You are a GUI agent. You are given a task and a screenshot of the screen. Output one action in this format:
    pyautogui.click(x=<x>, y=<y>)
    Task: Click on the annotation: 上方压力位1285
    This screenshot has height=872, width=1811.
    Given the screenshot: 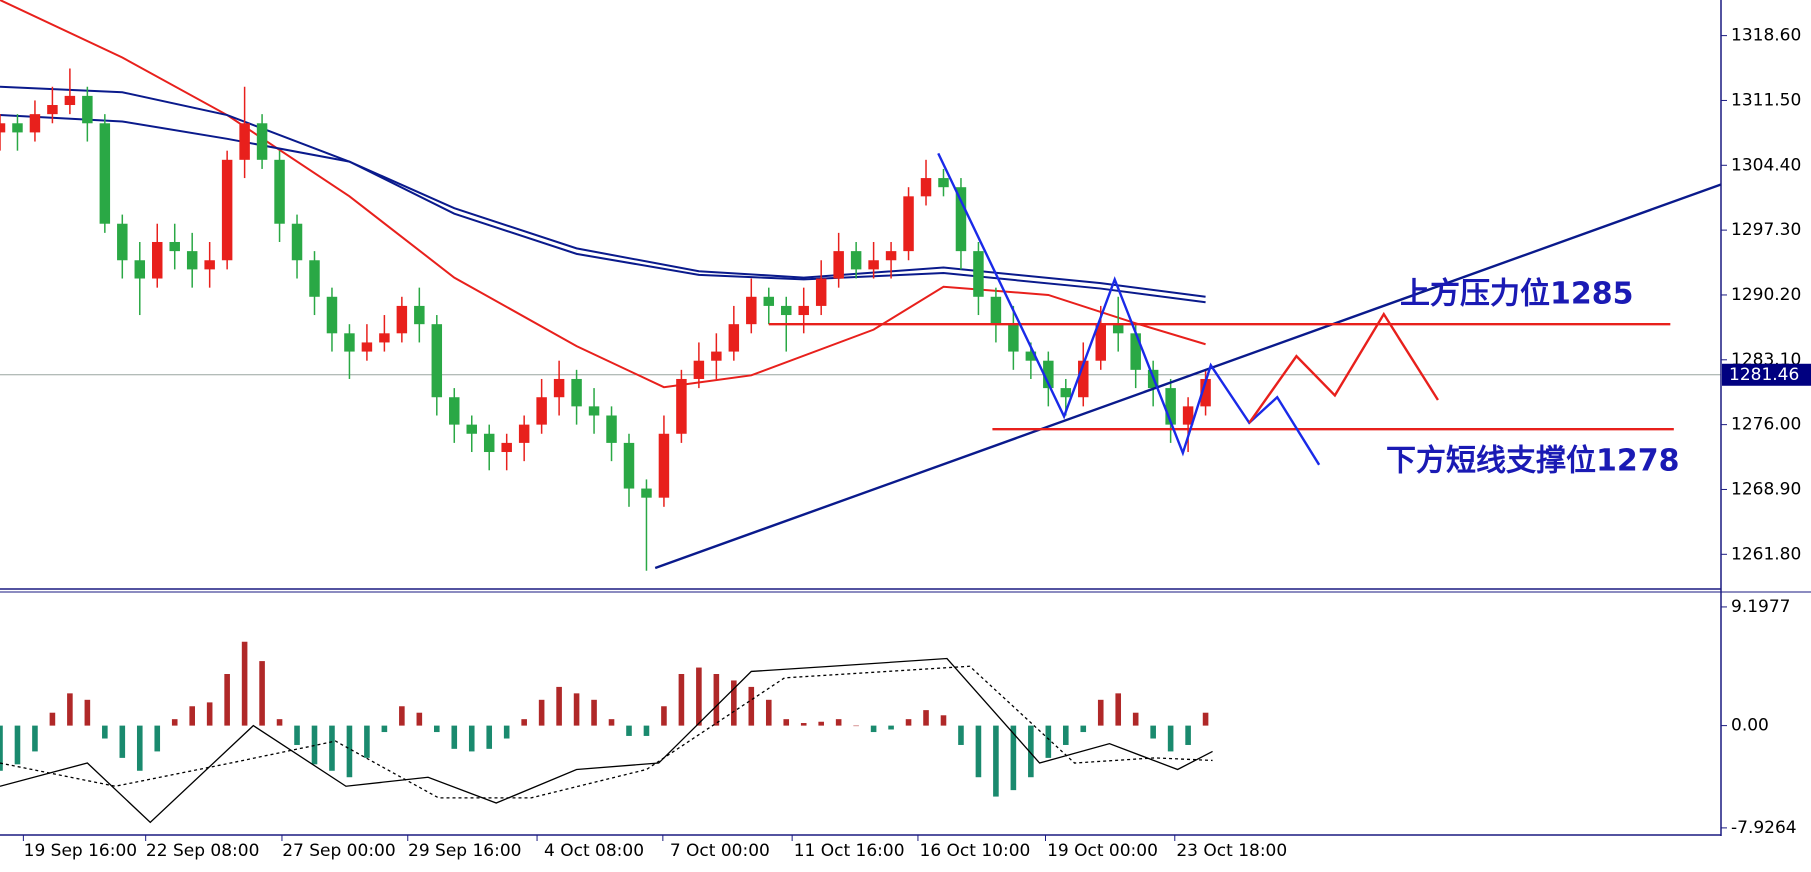 What is the action you would take?
    pyautogui.click(x=1517, y=294)
    